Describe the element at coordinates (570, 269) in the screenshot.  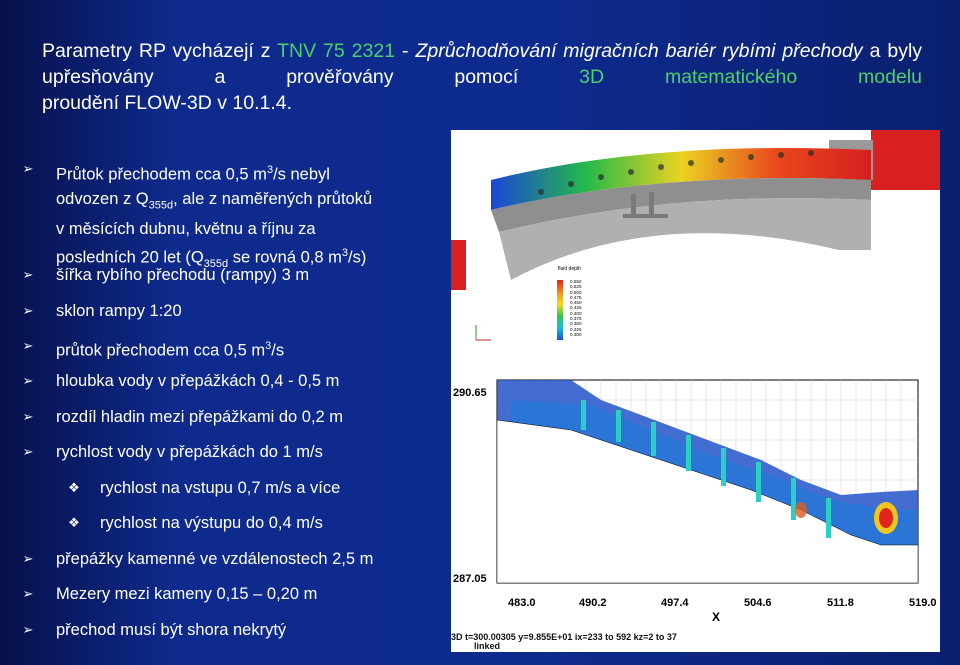
I see `legend-title: fluid depth` at that location.